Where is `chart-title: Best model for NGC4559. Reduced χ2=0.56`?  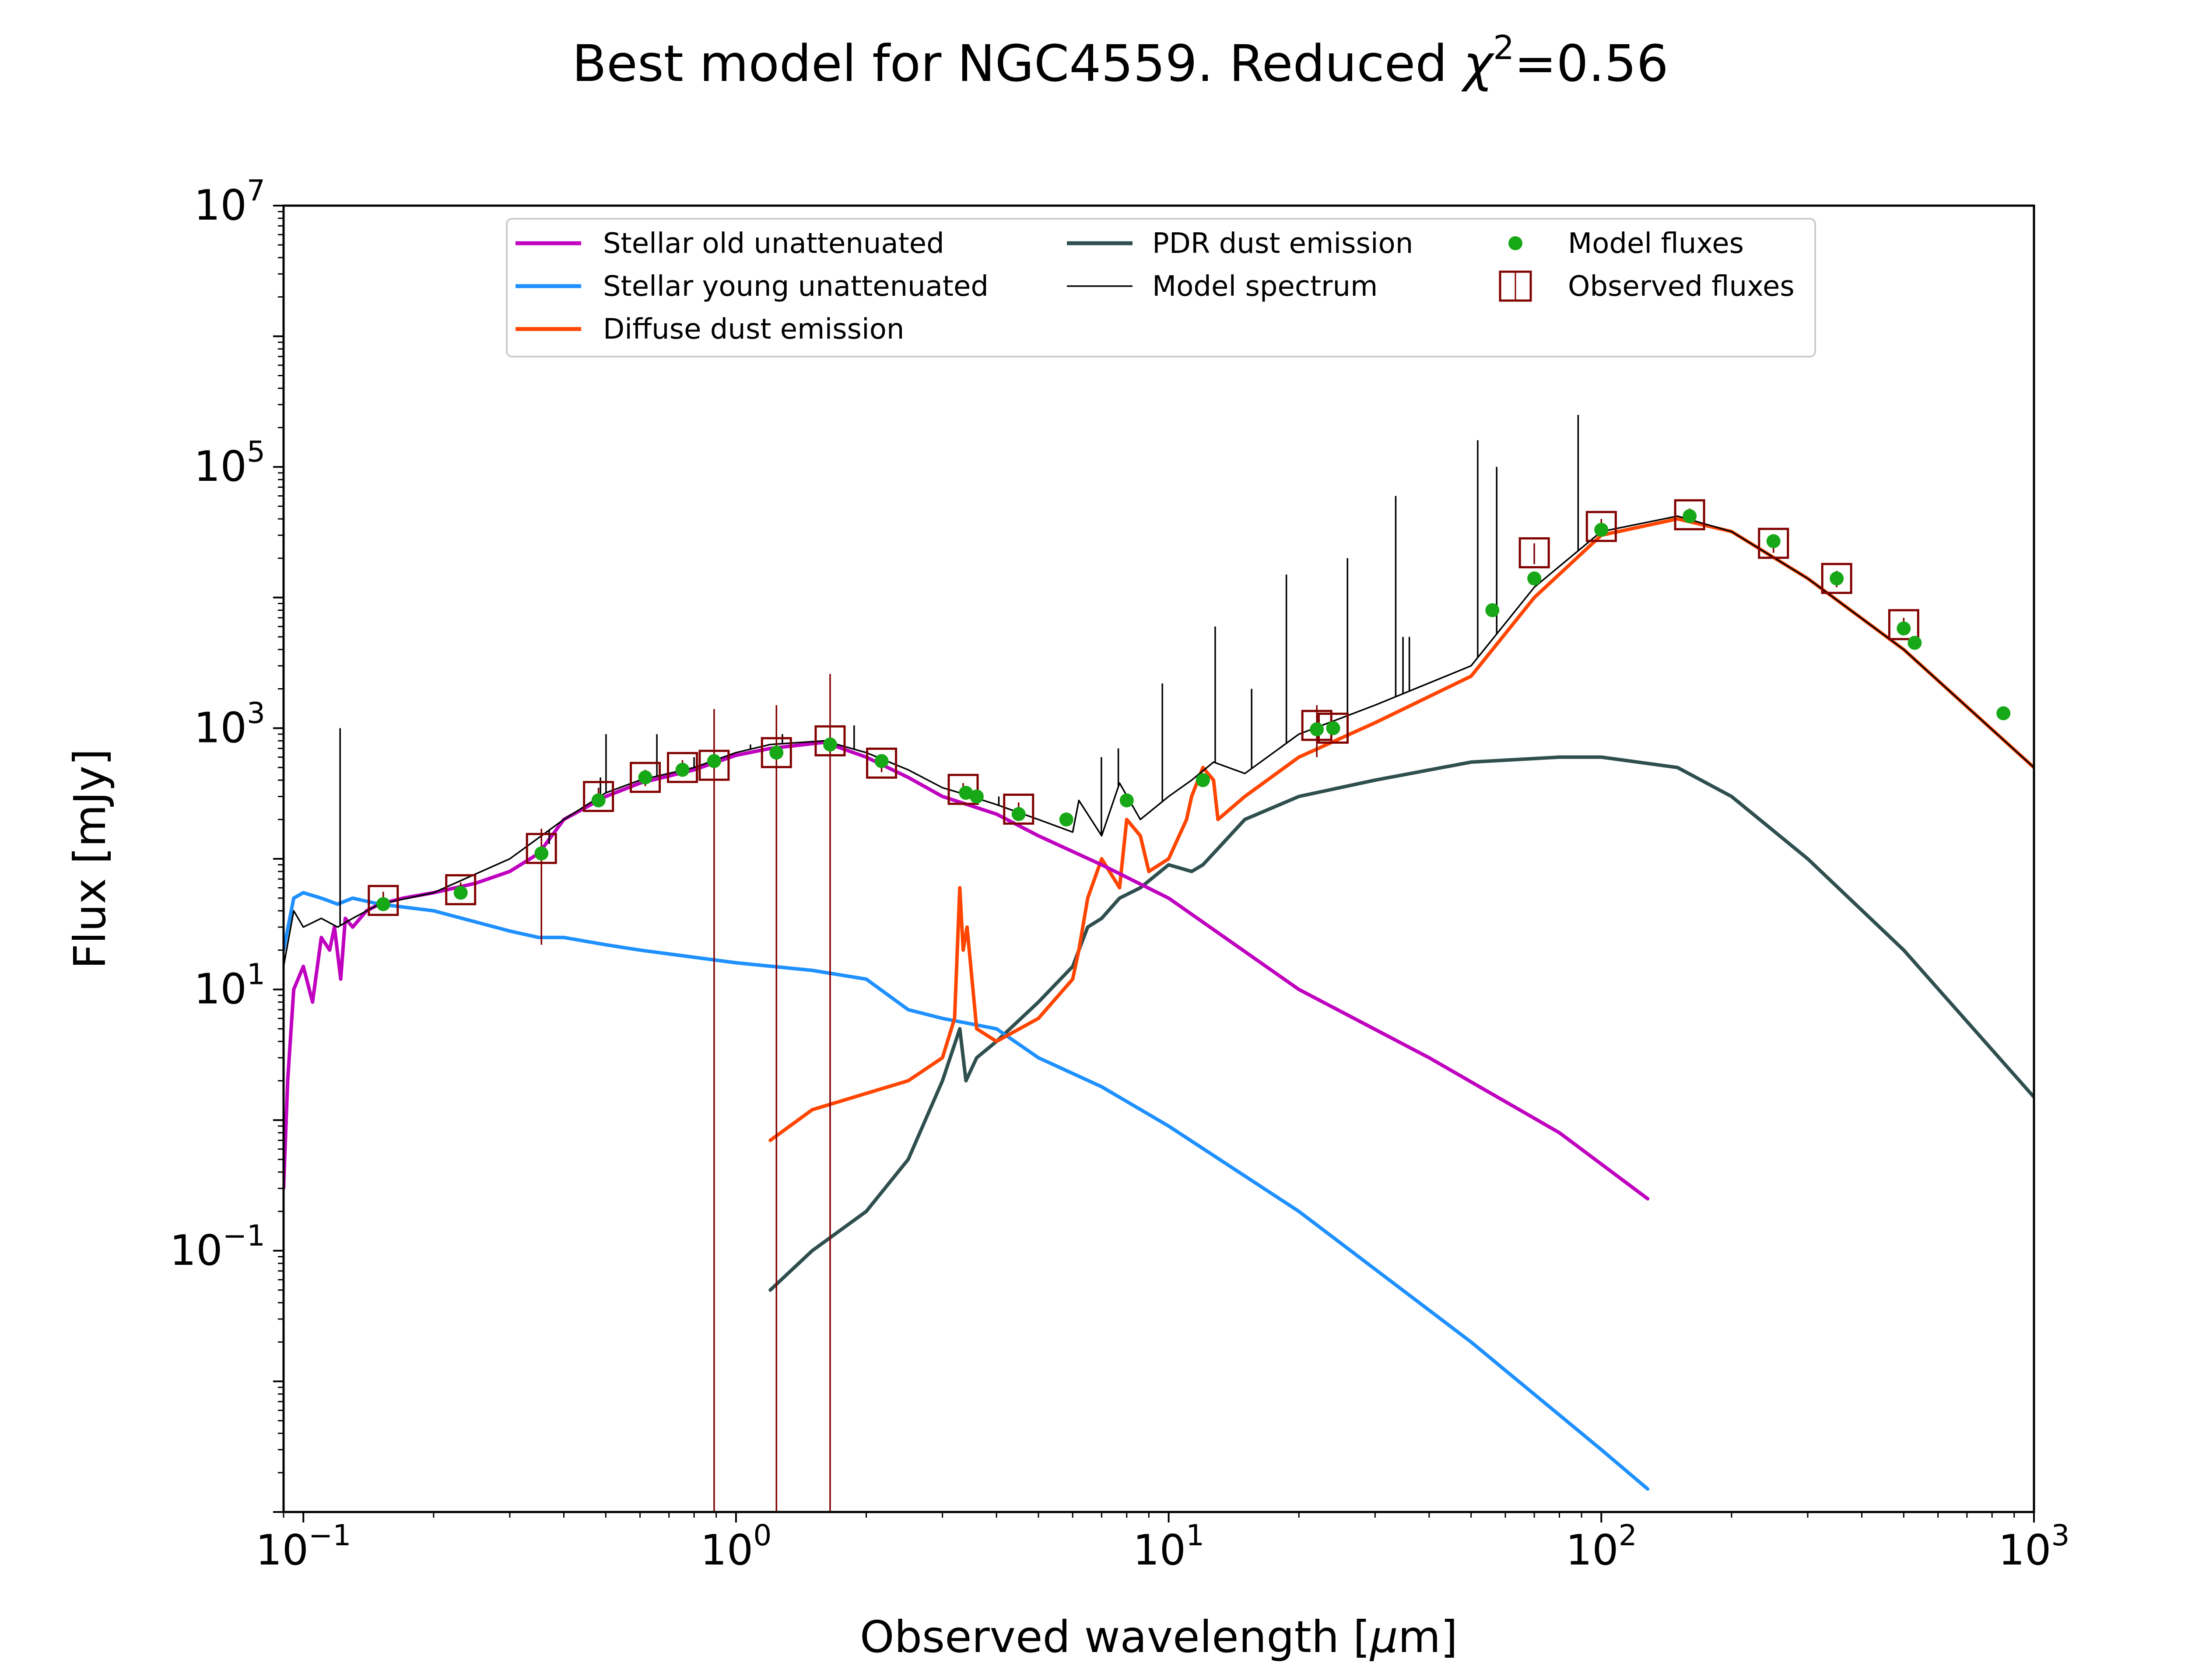
chart-title: Best model for NGC4559. Reduced χ2=0.56 is located at coordinates (1120, 60).